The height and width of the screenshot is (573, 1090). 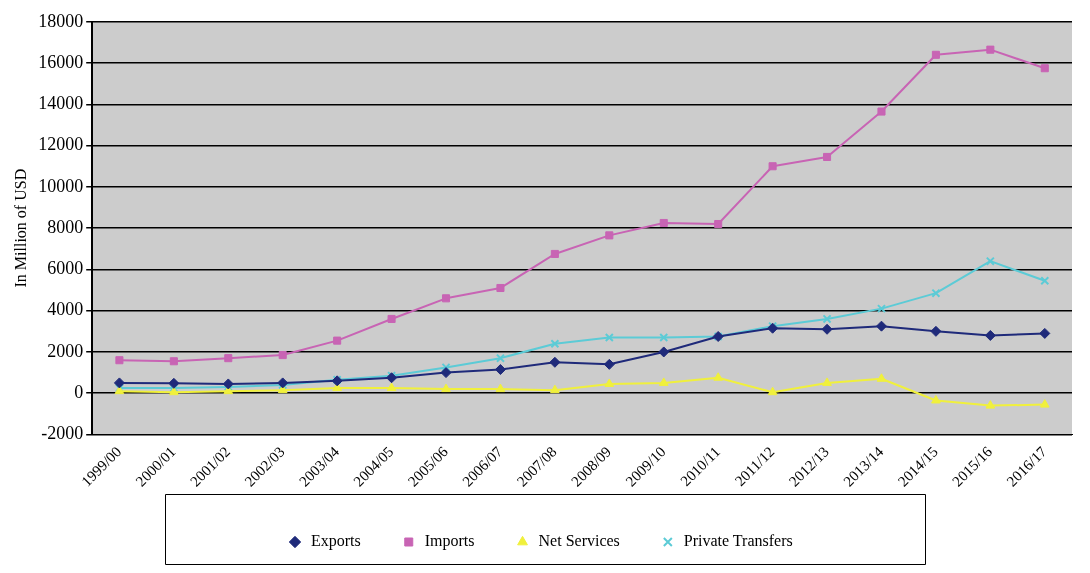 I want to click on y-tick-label: -2000, so click(x=62, y=433).